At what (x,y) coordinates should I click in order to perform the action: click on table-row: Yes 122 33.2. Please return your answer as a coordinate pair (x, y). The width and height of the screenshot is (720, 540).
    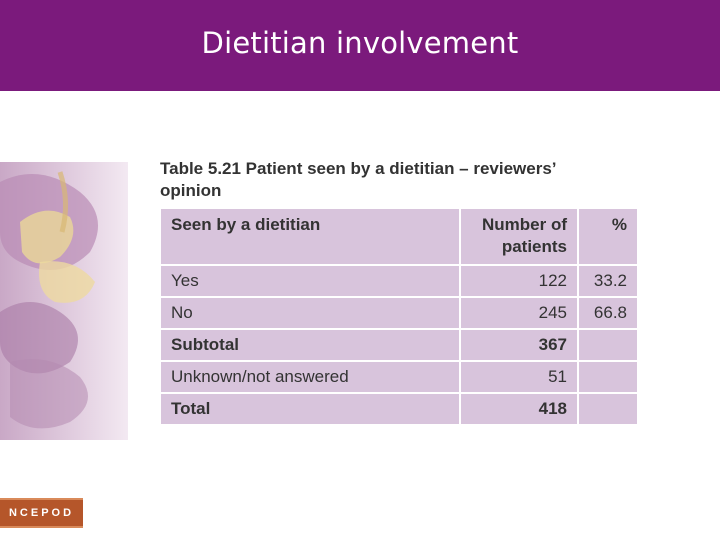
    Looking at the image, I should click on (399, 281).